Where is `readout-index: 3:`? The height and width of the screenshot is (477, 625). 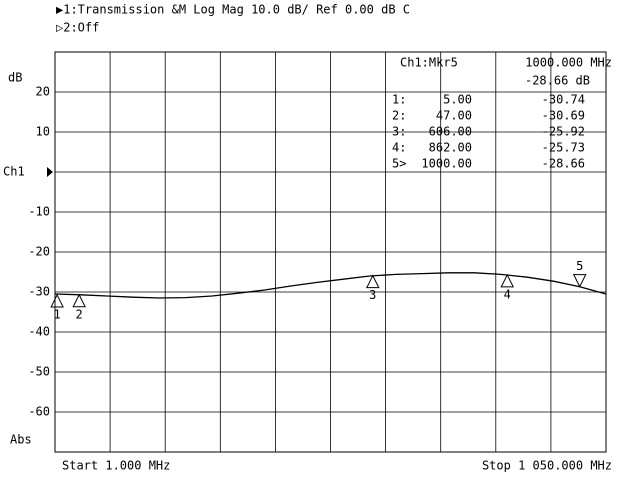
readout-index: 3: is located at coordinates (399, 132).